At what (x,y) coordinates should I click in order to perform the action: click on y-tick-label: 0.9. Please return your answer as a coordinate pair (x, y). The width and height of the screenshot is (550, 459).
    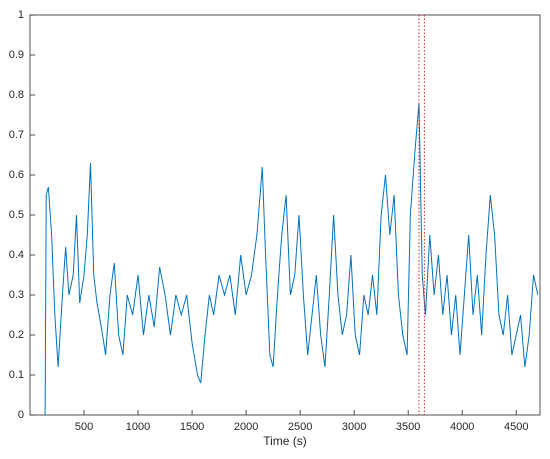
    Looking at the image, I should click on (16, 55).